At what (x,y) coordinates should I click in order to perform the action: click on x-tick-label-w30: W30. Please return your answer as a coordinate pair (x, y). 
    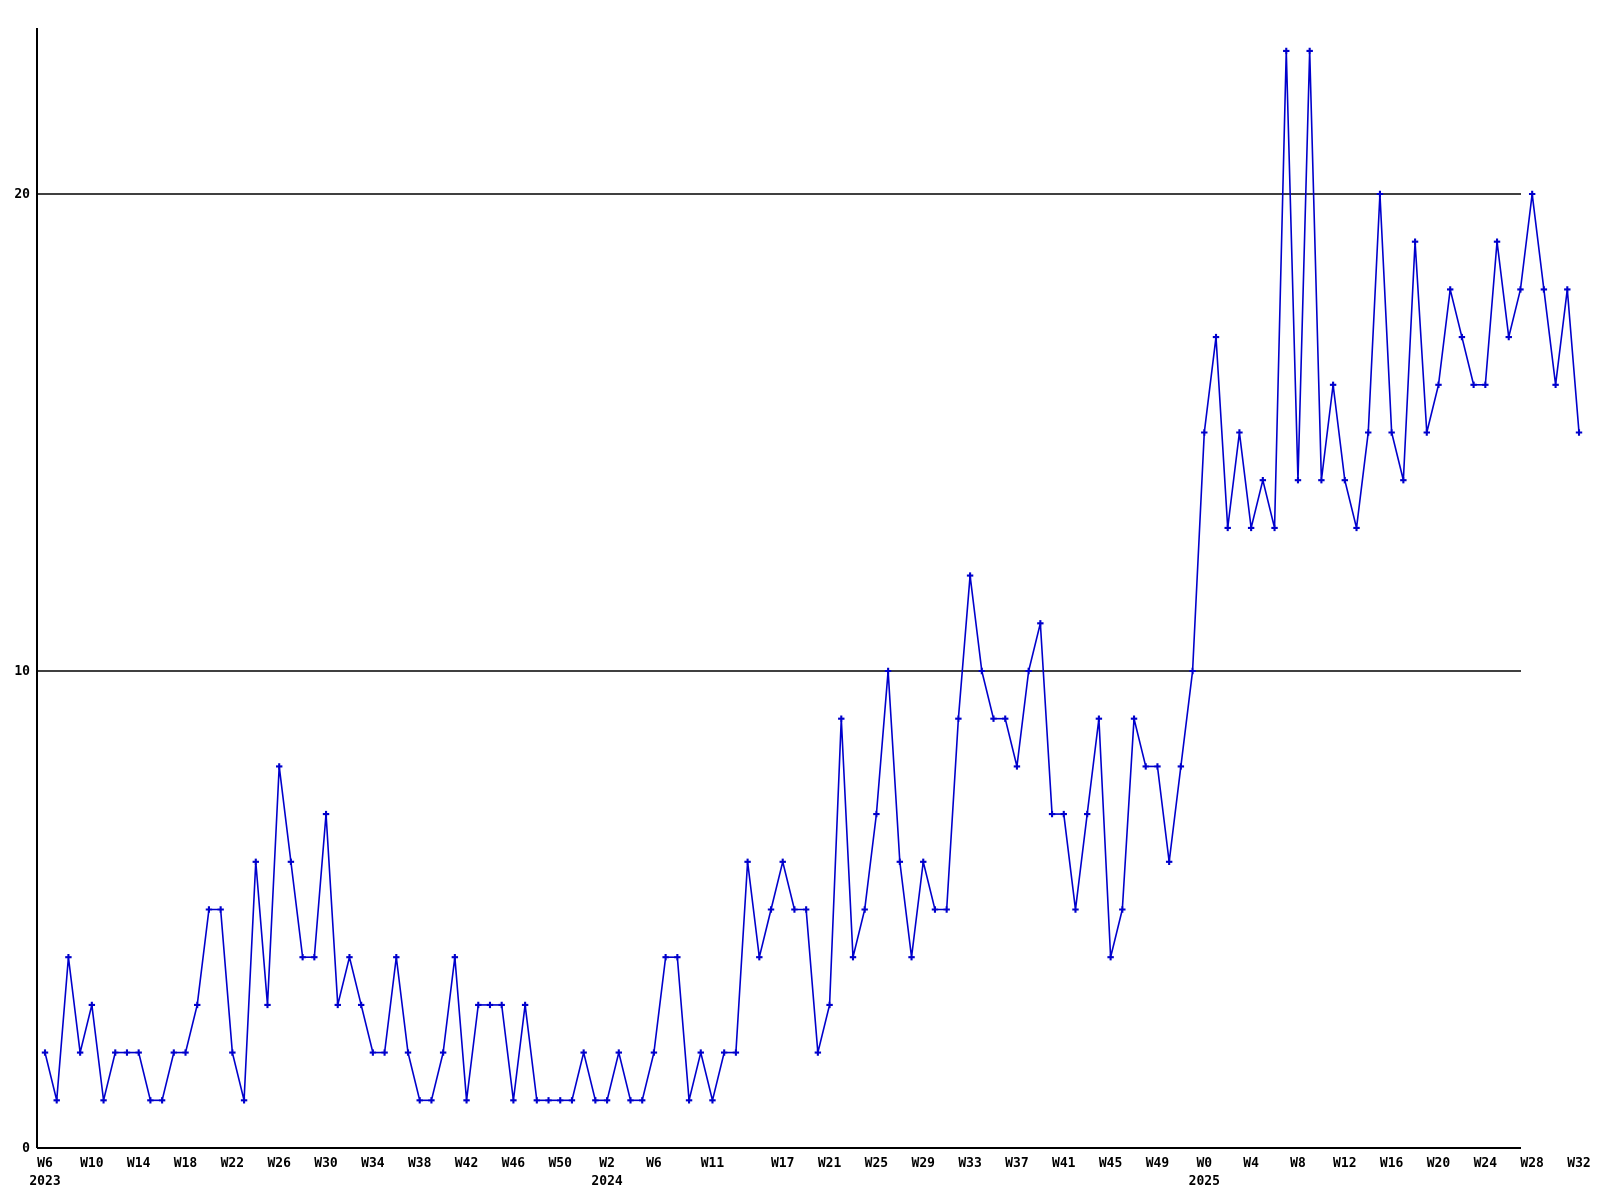
    Looking at the image, I should click on (326, 1163).